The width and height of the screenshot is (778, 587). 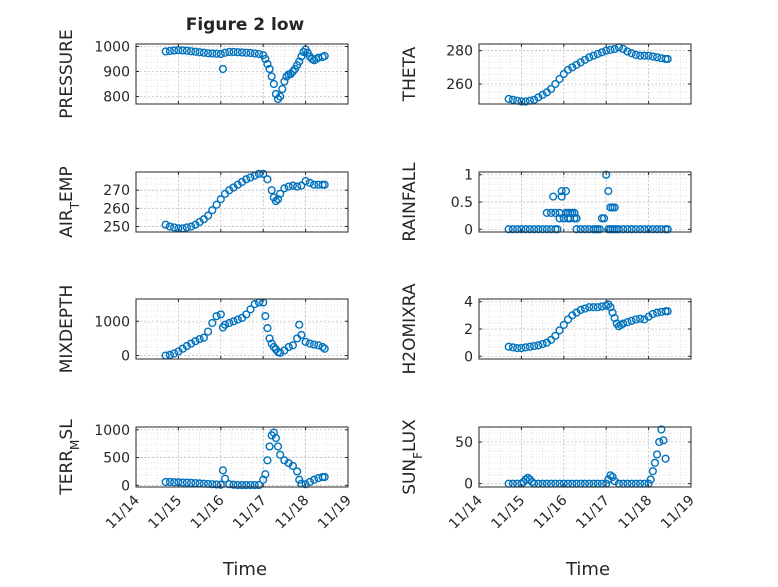 I want to click on y-axis-label-main: RAINFALL, so click(x=410, y=202).